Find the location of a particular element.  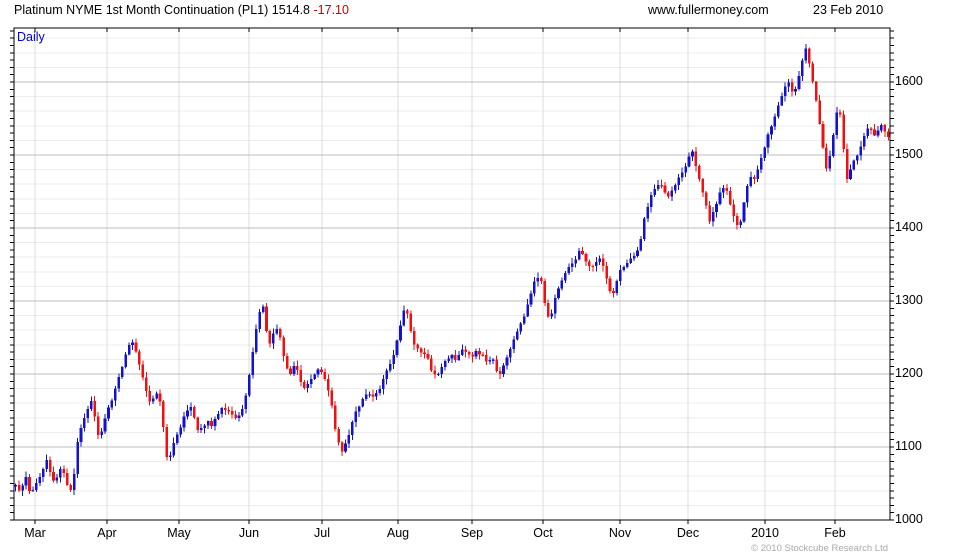

price-change: -17.10 is located at coordinates (331, 10).